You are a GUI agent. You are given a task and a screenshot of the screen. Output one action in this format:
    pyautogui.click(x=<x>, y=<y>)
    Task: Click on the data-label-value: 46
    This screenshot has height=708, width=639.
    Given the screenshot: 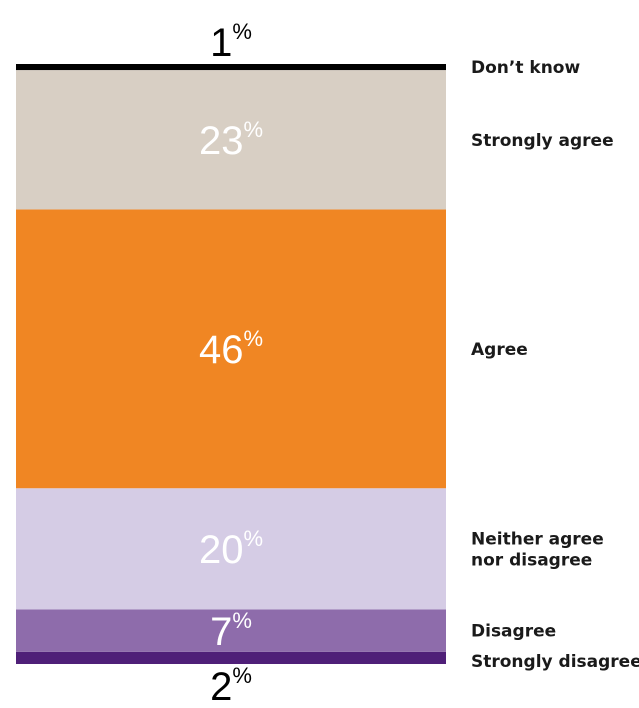 What is the action you would take?
    pyautogui.click(x=221, y=350)
    